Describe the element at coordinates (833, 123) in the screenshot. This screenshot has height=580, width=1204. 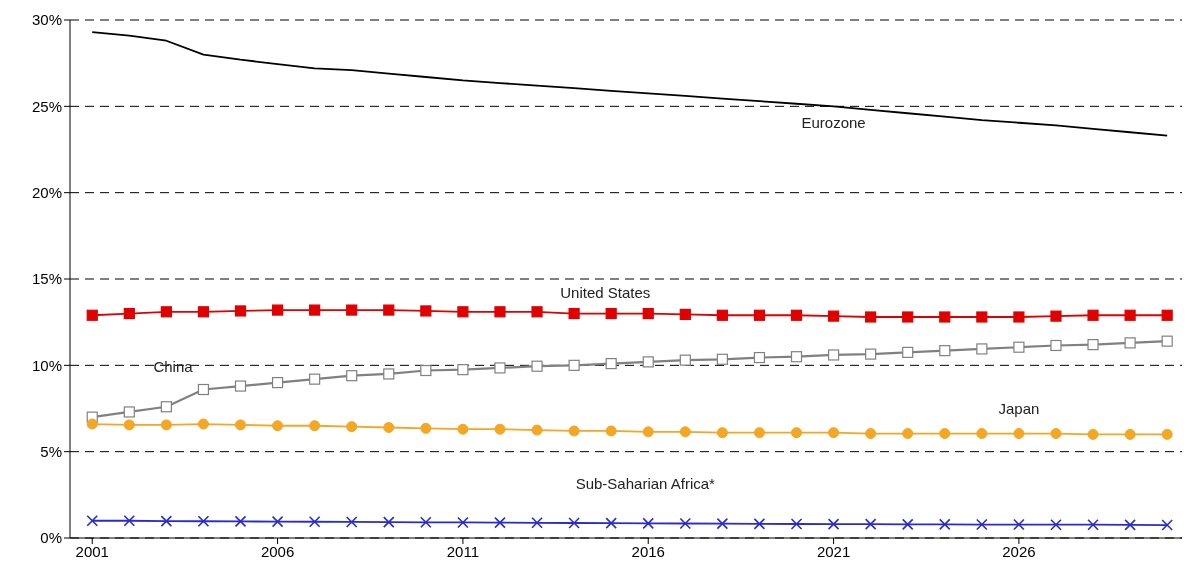
I see `series-label: Eurozone` at that location.